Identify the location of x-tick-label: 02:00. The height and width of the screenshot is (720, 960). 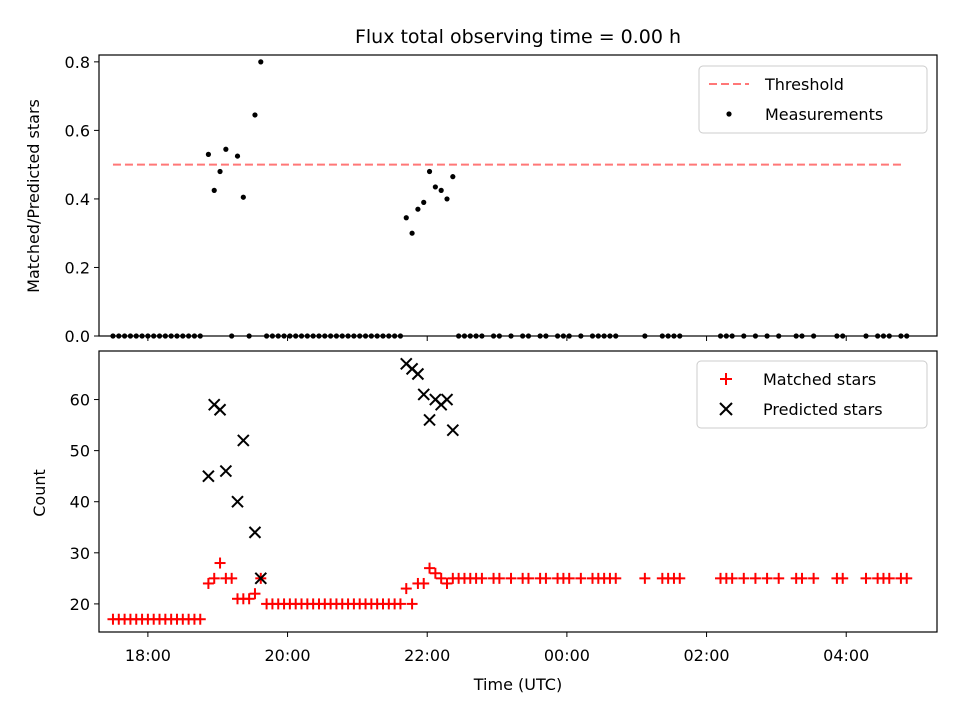
(706, 655).